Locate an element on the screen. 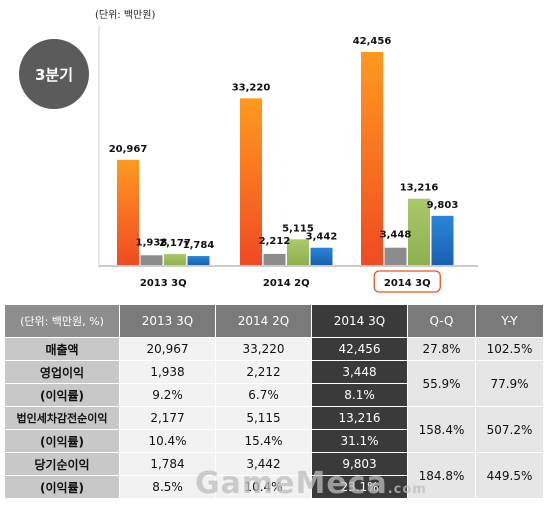 Image resolution: width=549 pixels, height=506 pixels. data-label: 13,216 is located at coordinates (419, 188).